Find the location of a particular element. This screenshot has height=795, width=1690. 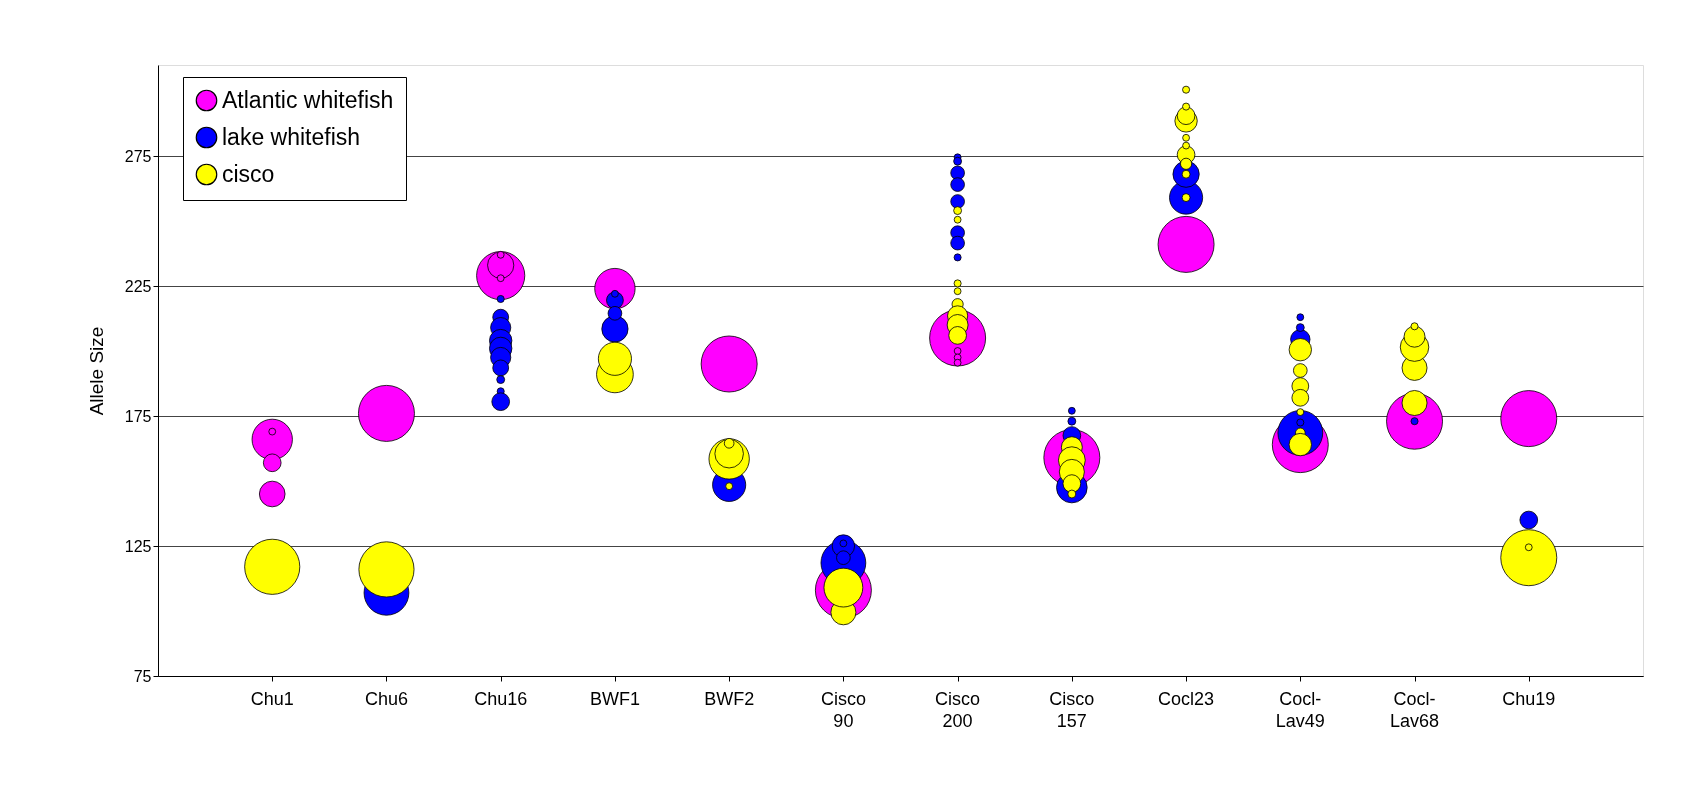

x-tick-label: Cocl-Lav68 is located at coordinates (1415, 710).